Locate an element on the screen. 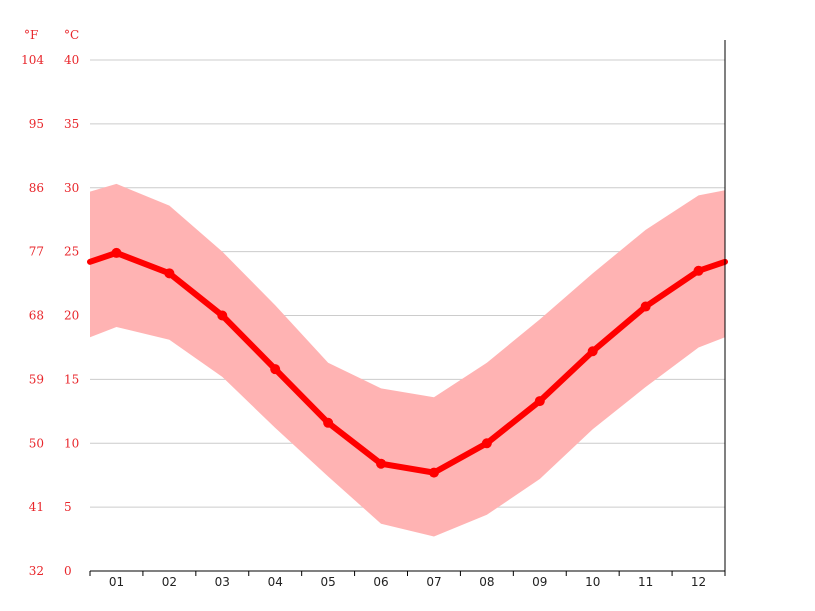  x-tick-label: 07 is located at coordinates (433, 582).